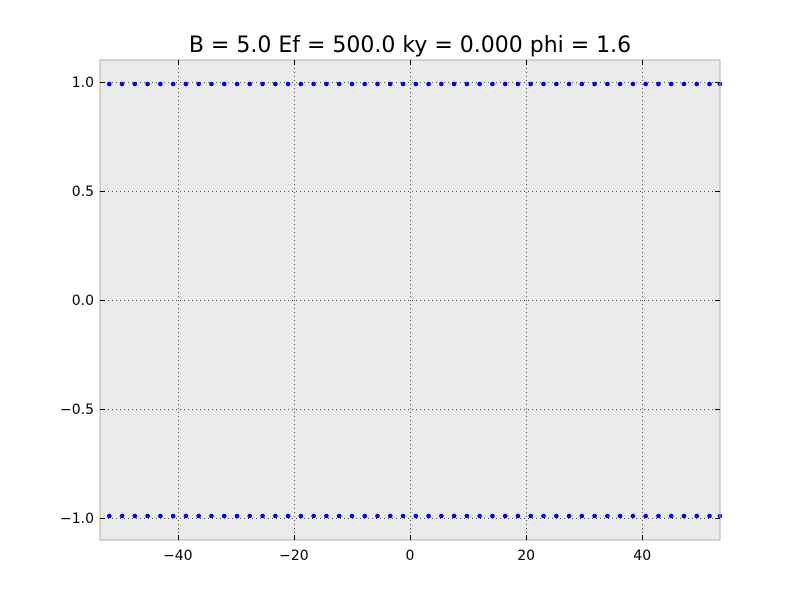 The width and height of the screenshot is (800, 600). What do you see at coordinates (77, 519) in the screenshot?
I see `y-tick-label: −1.0` at bounding box center [77, 519].